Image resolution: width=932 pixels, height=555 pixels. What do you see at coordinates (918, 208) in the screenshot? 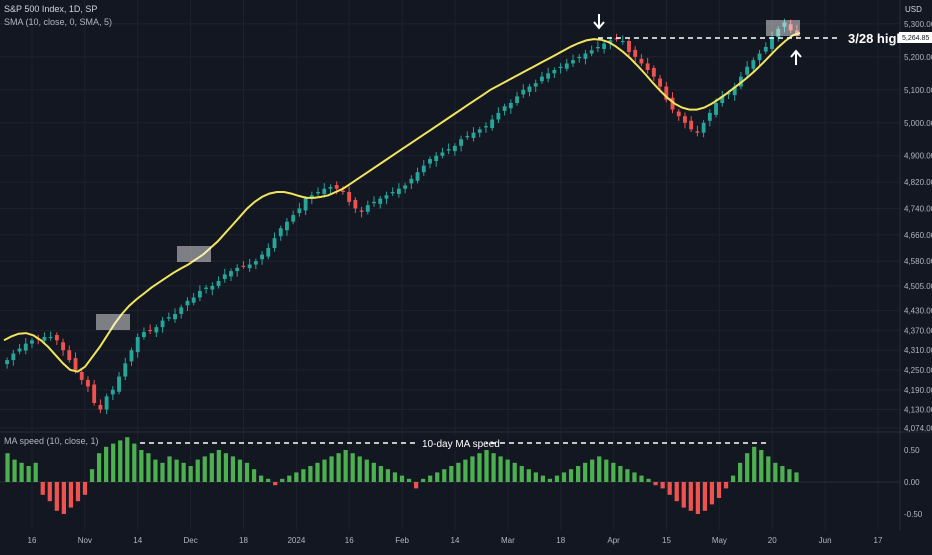
I see `y-tick-label: 4,740.00` at bounding box center [918, 208].